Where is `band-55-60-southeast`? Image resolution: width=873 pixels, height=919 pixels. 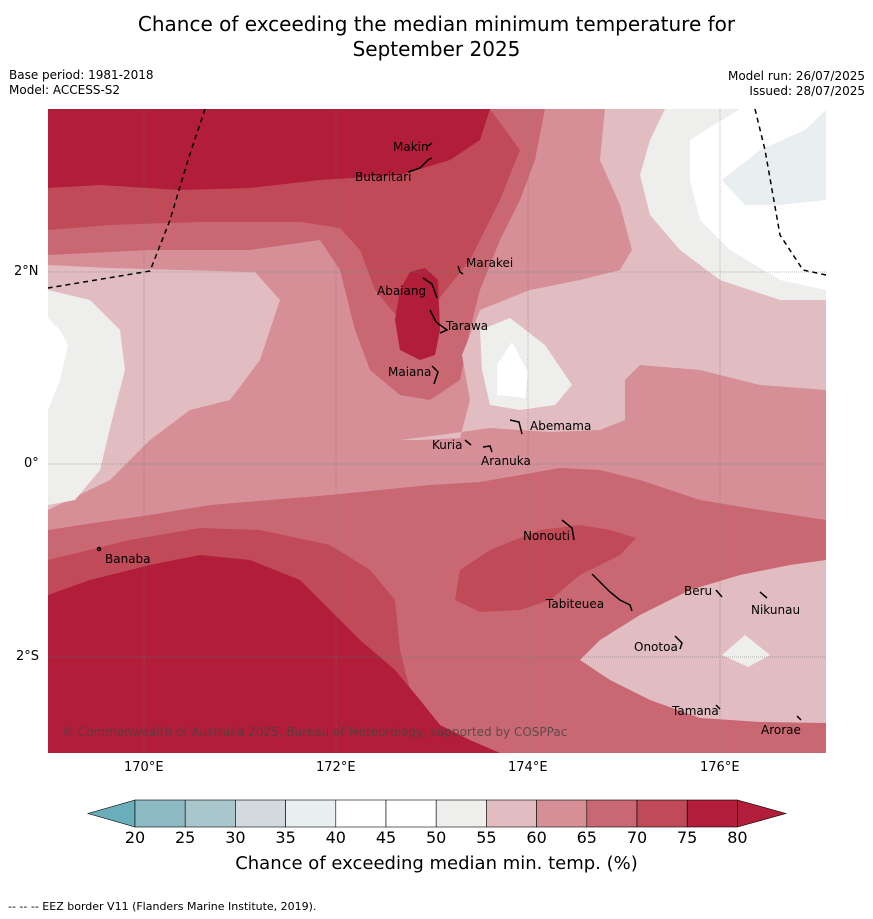
band-55-60-southeast is located at coordinates (746, 651).